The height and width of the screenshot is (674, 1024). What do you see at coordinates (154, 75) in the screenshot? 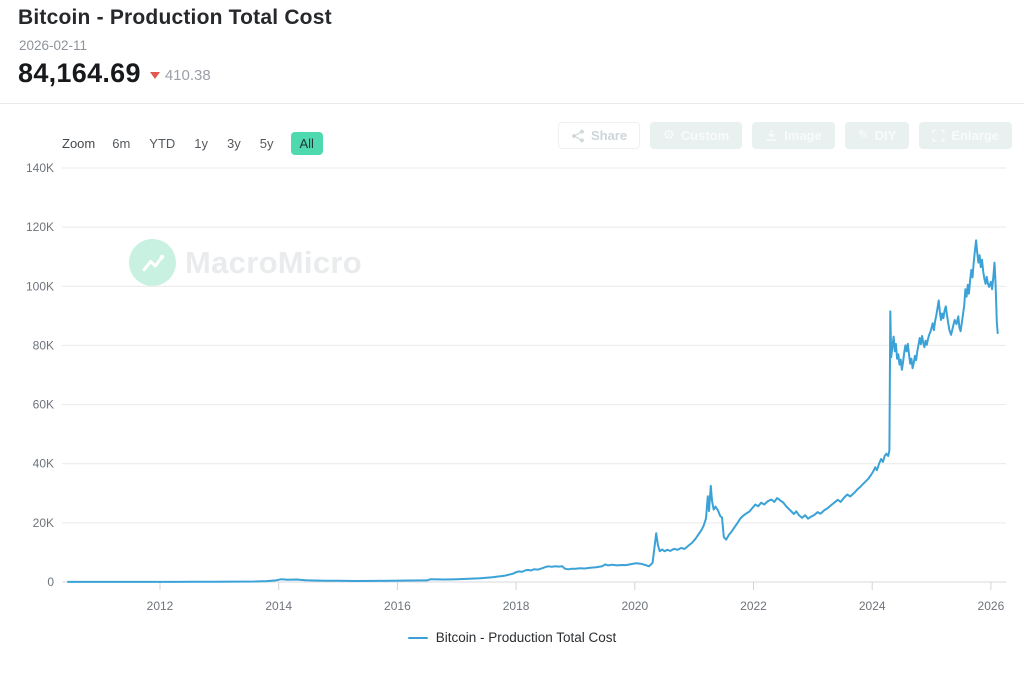
I see `triangle-down-icon` at bounding box center [154, 75].